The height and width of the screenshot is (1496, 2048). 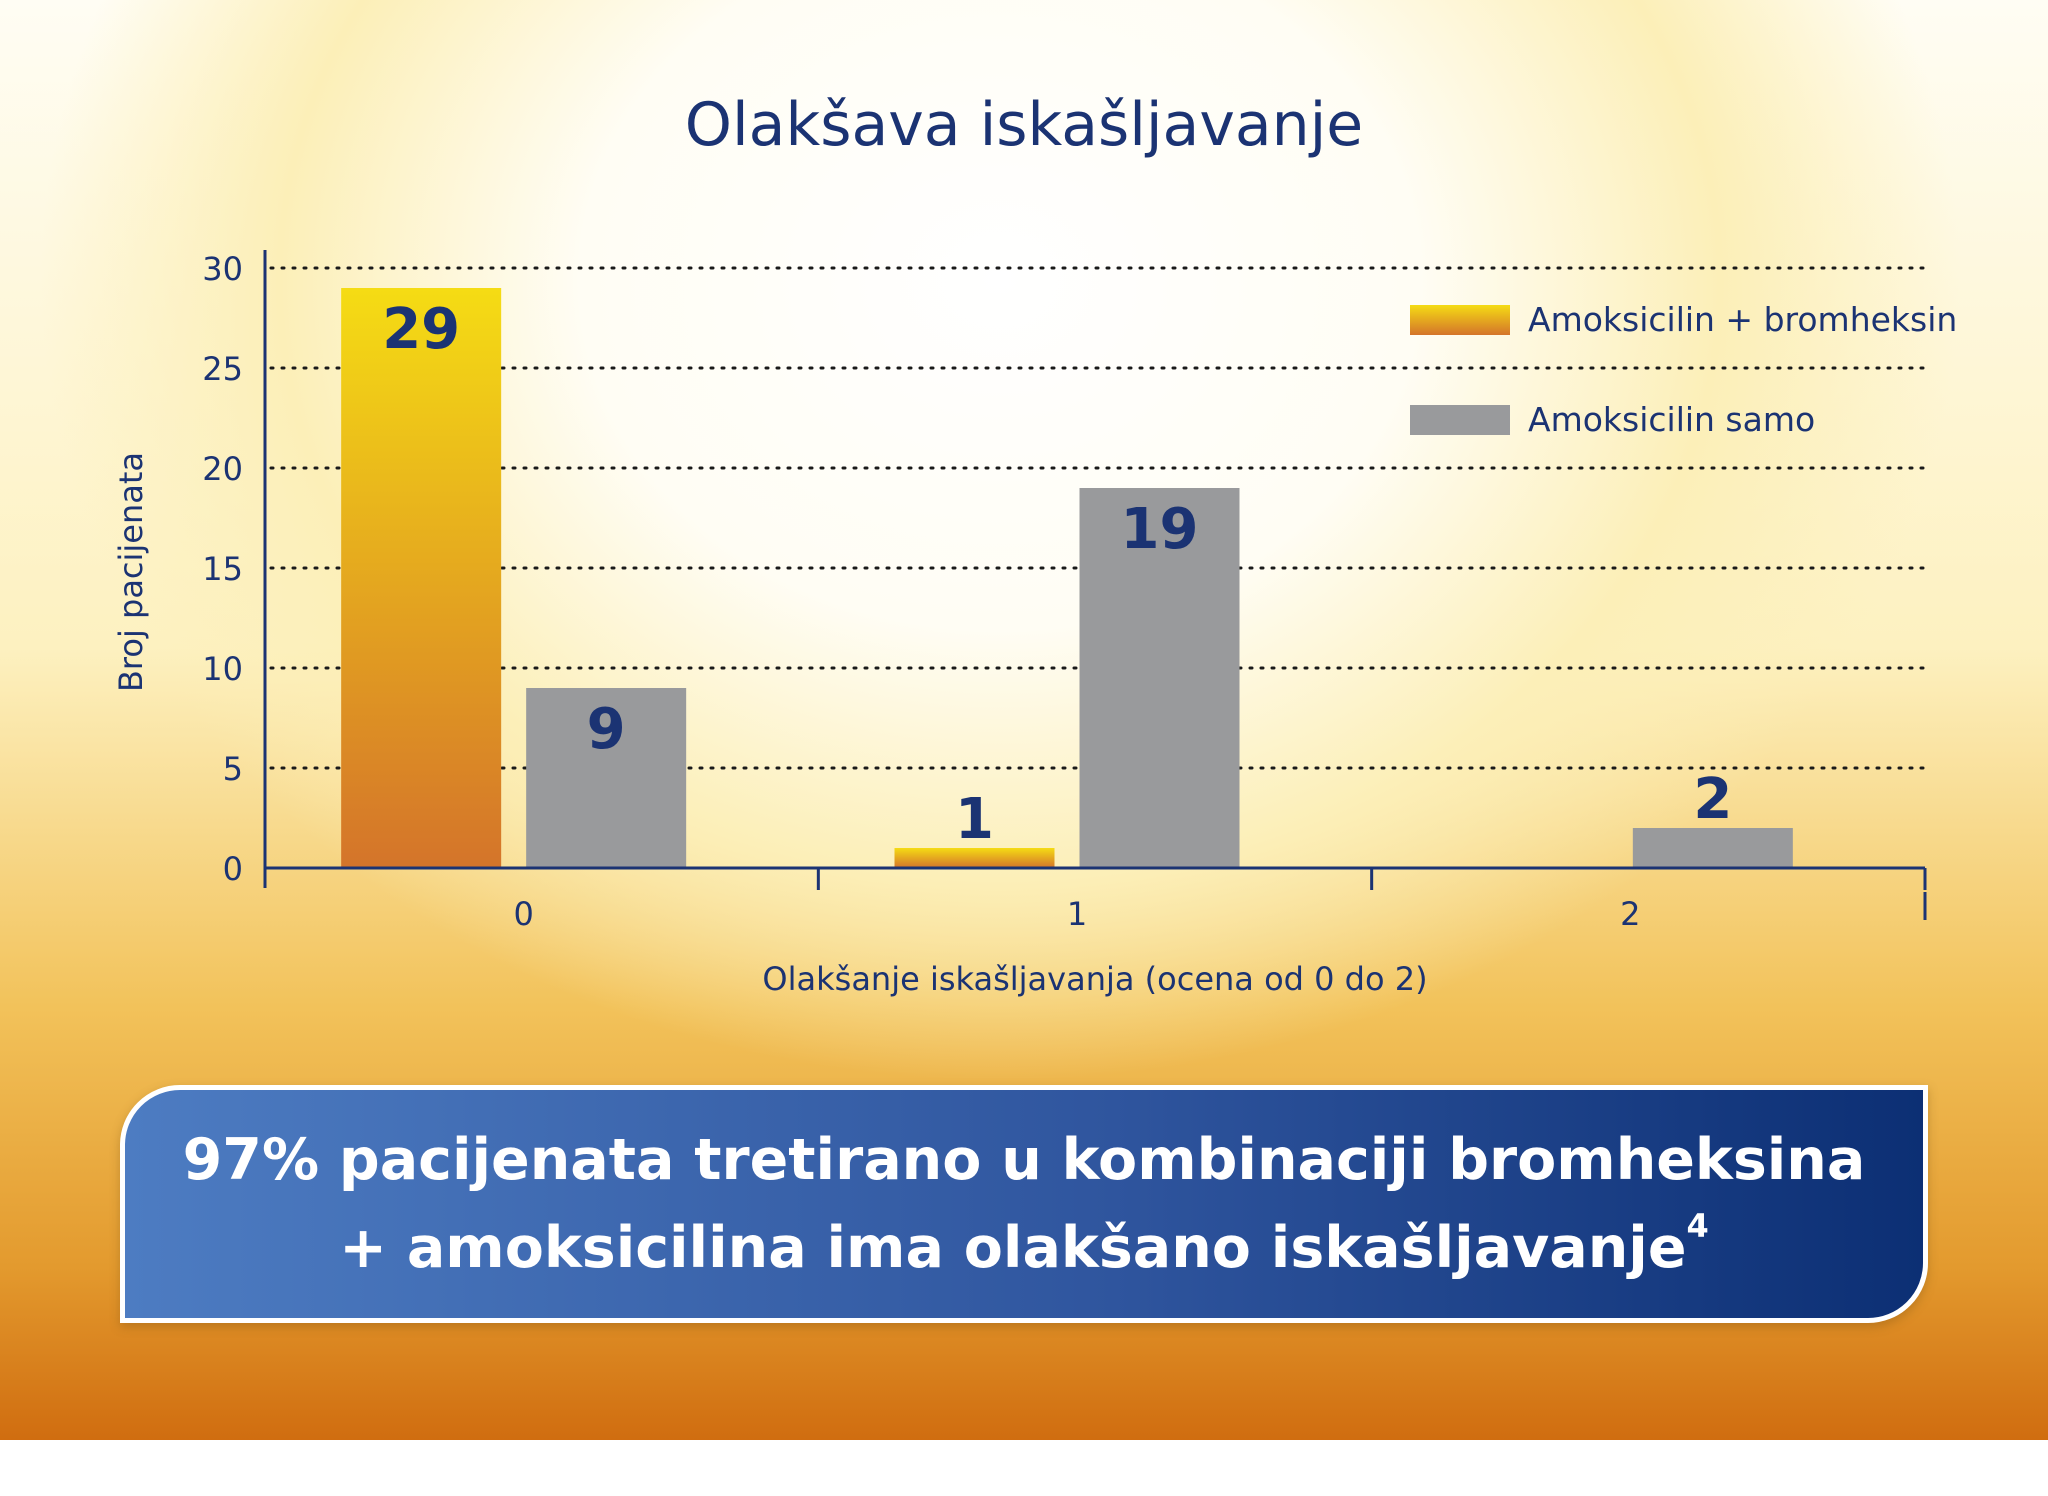 What do you see at coordinates (1024, 125) in the screenshot?
I see `chart-title: Olakšava iskašljavanje` at bounding box center [1024, 125].